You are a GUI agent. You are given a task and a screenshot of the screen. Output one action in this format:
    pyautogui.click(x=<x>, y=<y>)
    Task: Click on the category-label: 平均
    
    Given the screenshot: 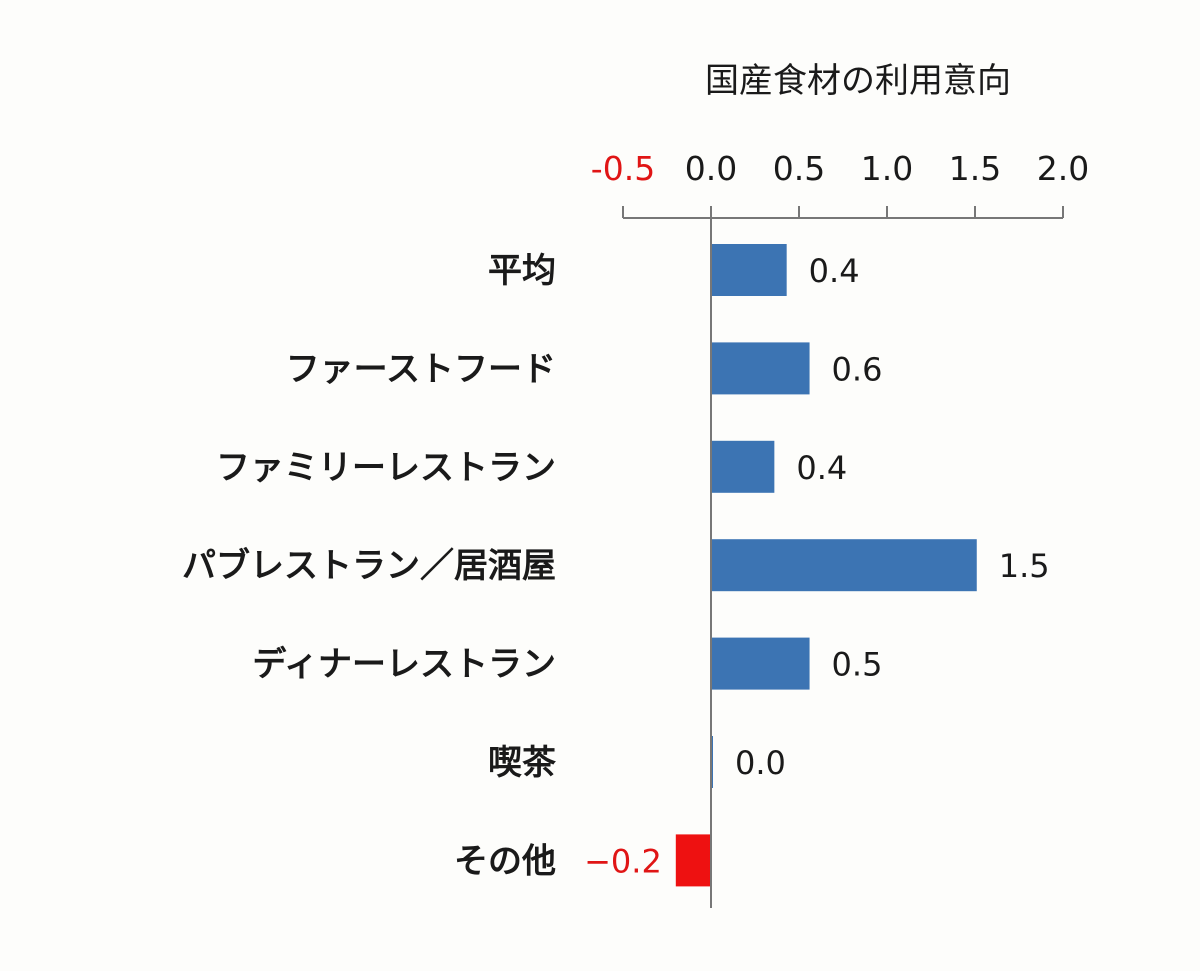 What is the action you would take?
    pyautogui.click(x=522, y=271)
    